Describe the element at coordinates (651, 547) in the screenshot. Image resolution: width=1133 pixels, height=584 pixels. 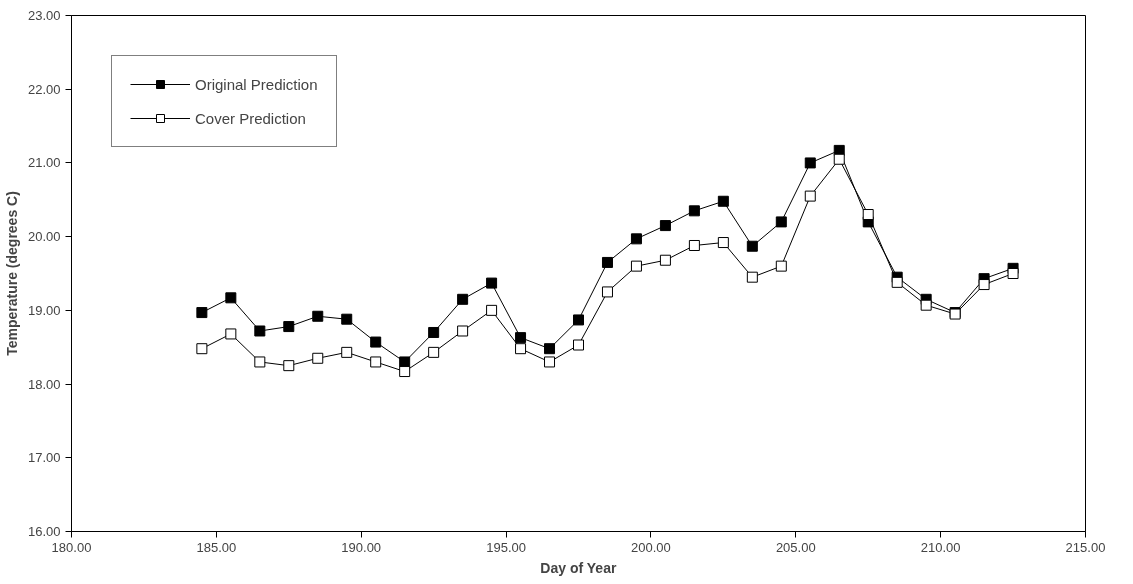
I see `x-tick-label: 200.00` at that location.